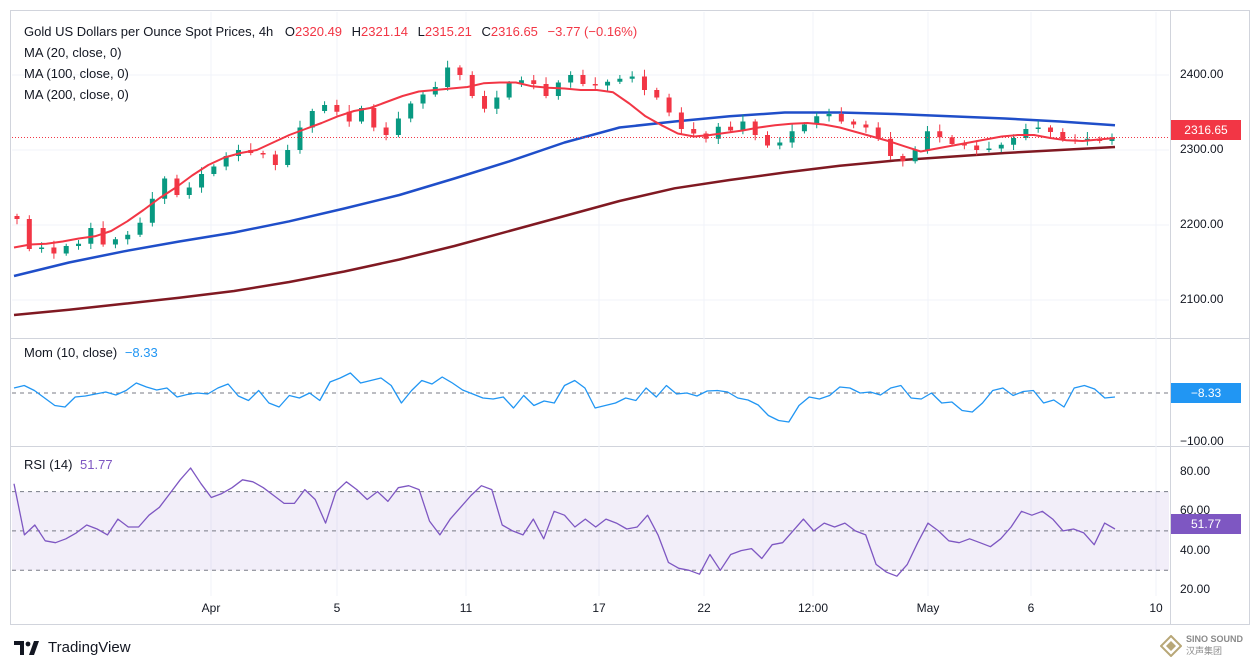 The height and width of the screenshot is (669, 1259). Describe the element at coordinates (1202, 441) in the screenshot. I see `mom-axis-label: −100.00` at that location.